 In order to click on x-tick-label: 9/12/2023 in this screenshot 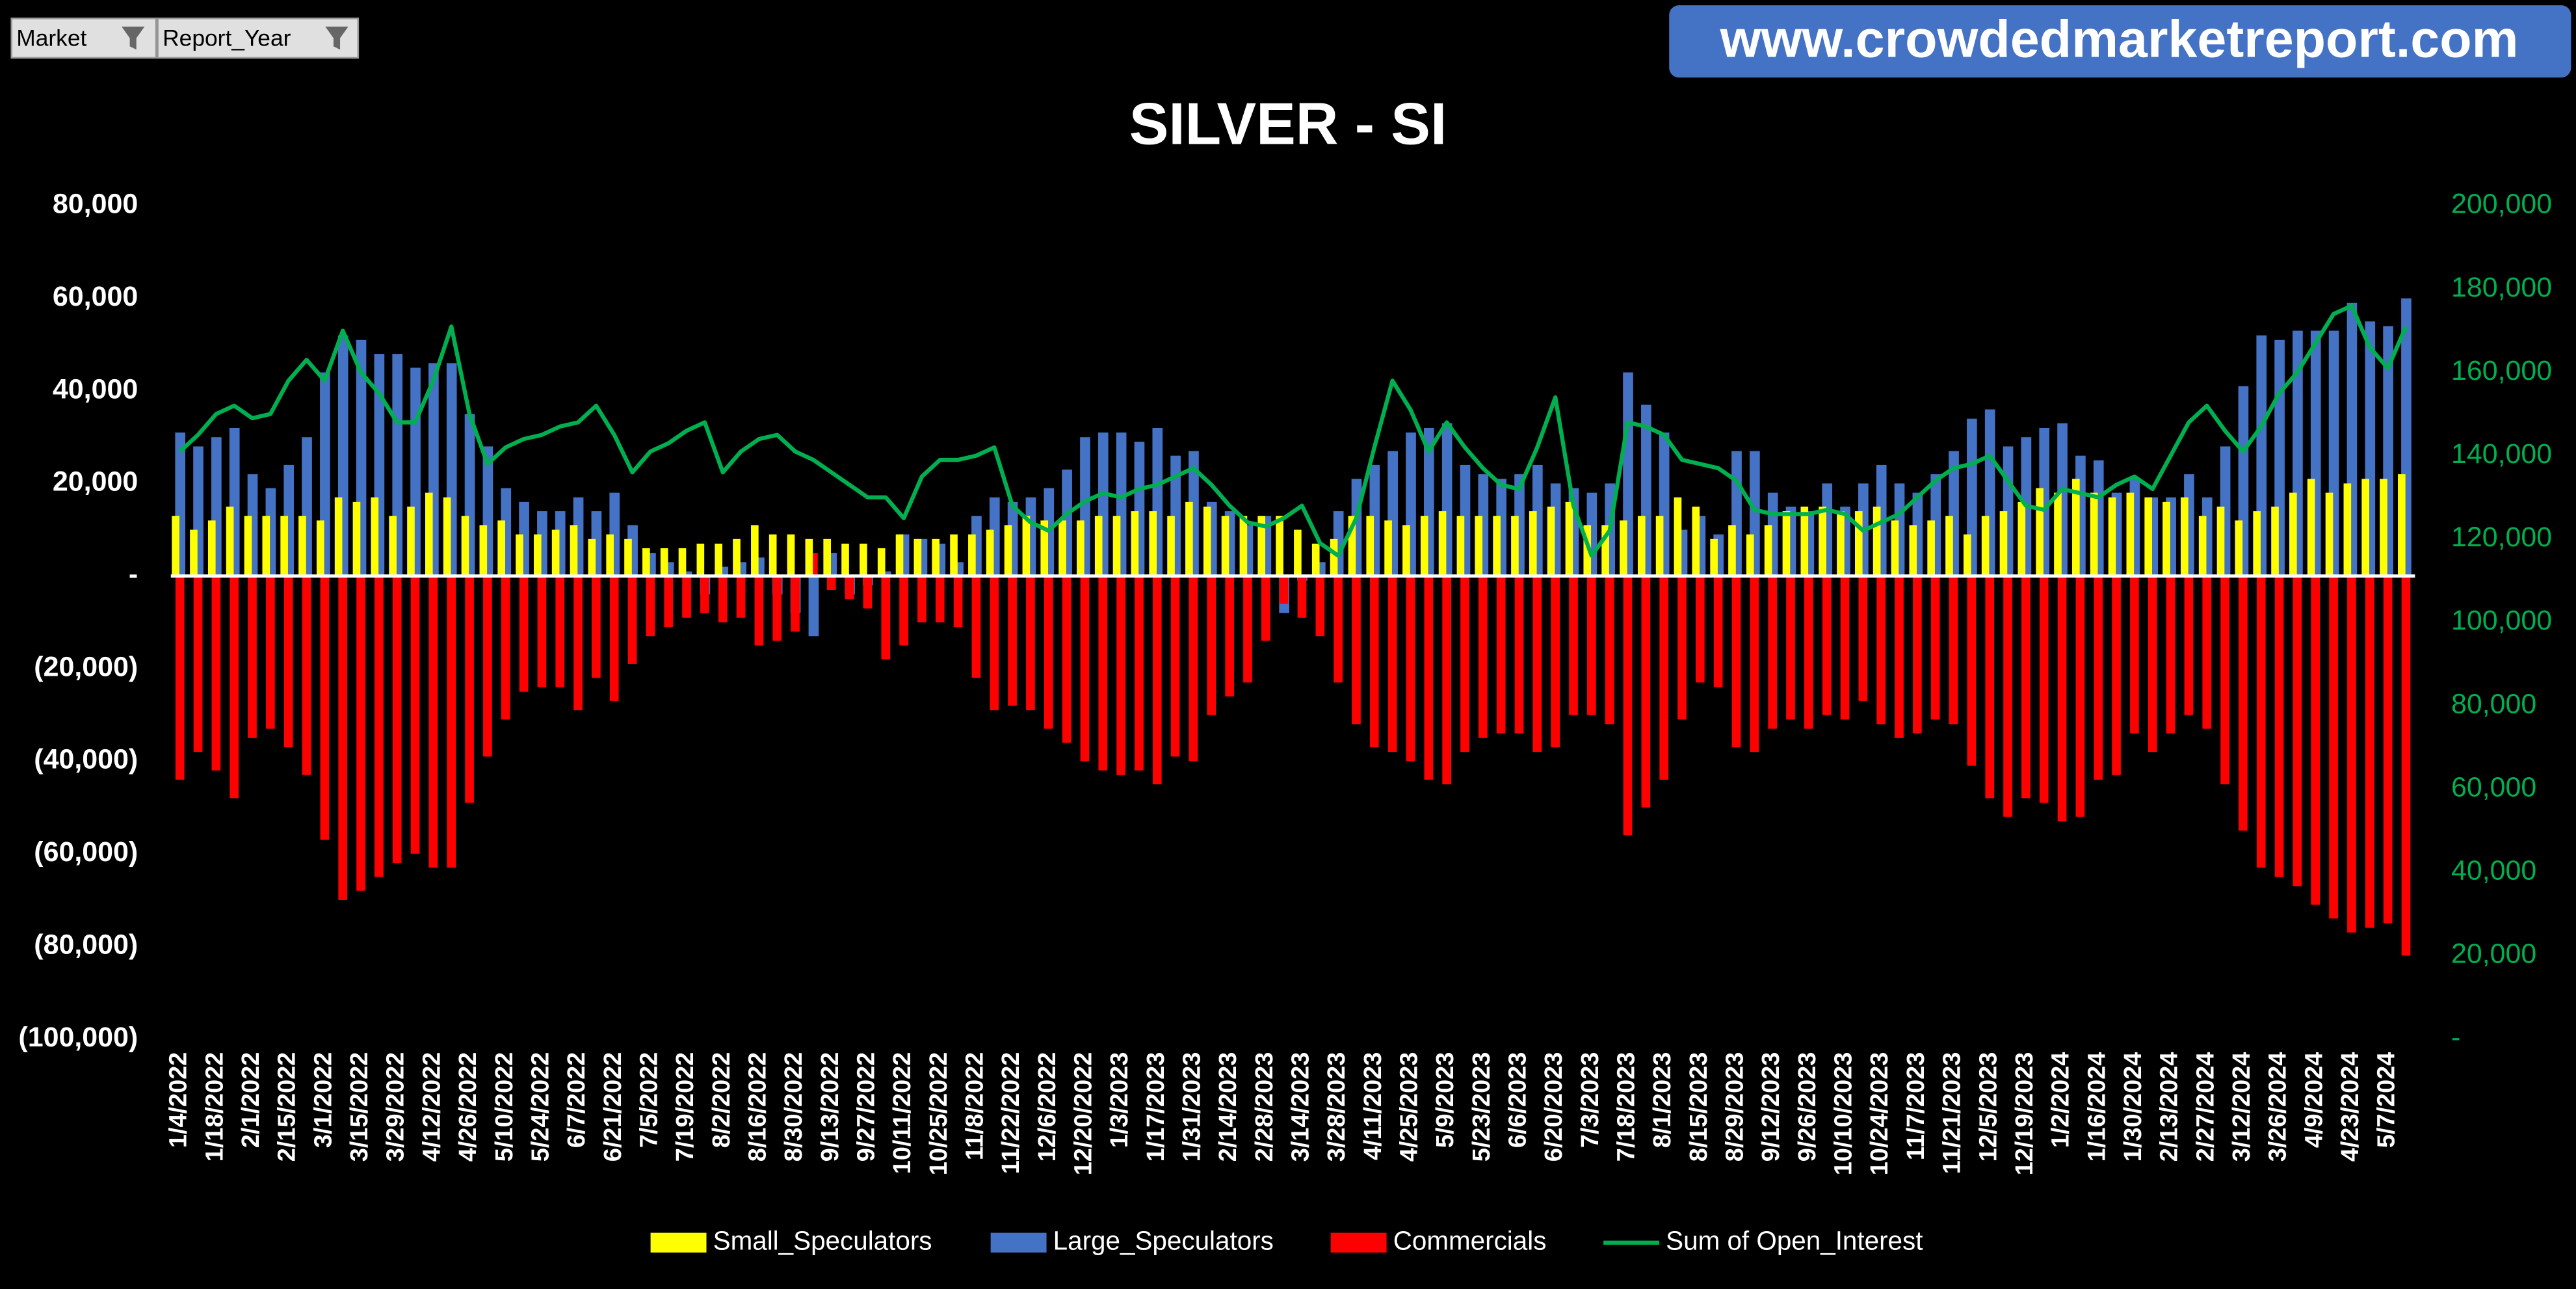, I will do `click(1771, 1107)`.